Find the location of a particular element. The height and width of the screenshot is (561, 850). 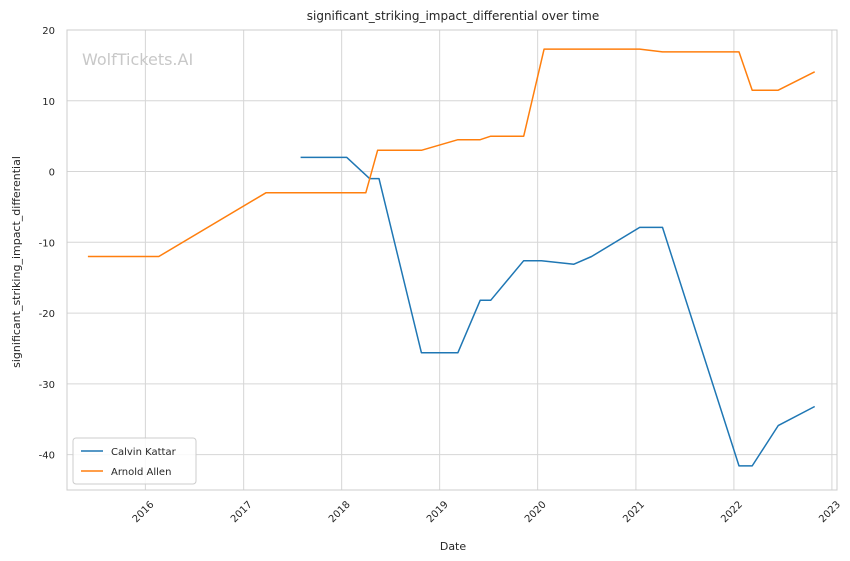

y-tick-label: 20 is located at coordinates (48, 31).